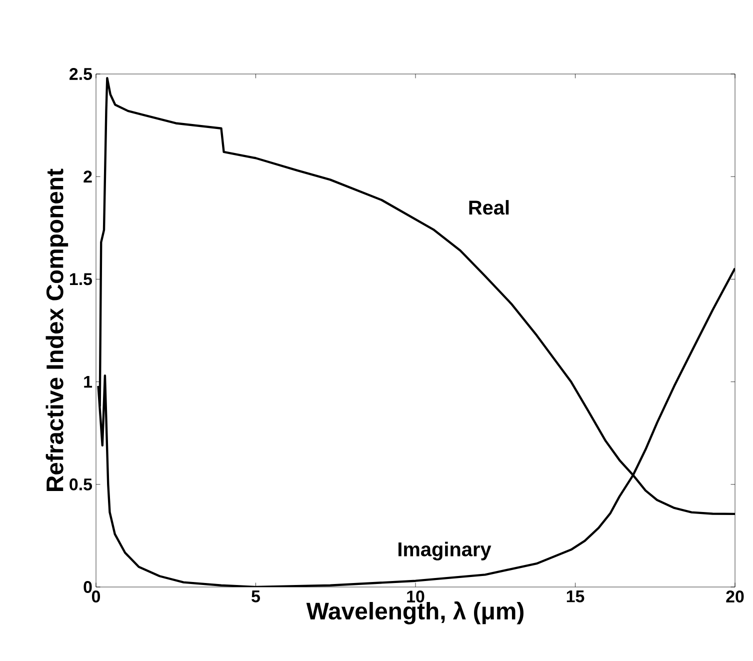 This screenshot has width=753, height=661. I want to click on y-tick-label: 2, so click(88, 176).